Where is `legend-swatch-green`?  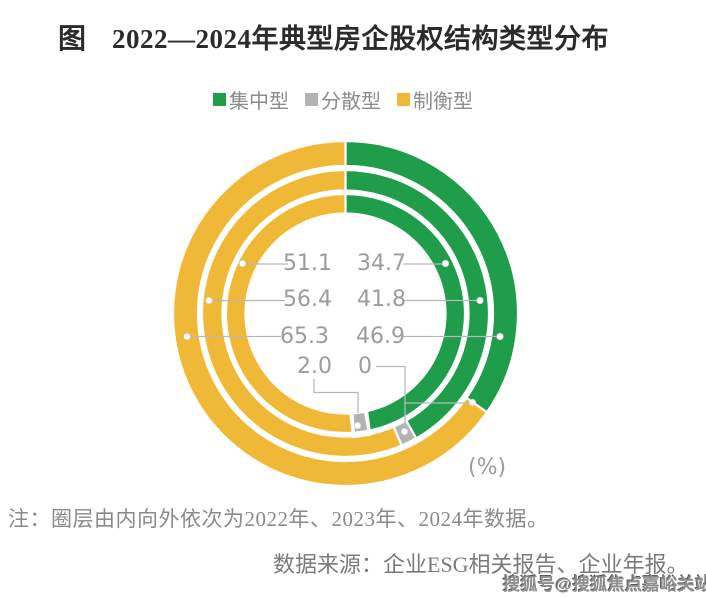 legend-swatch-green is located at coordinates (219, 99).